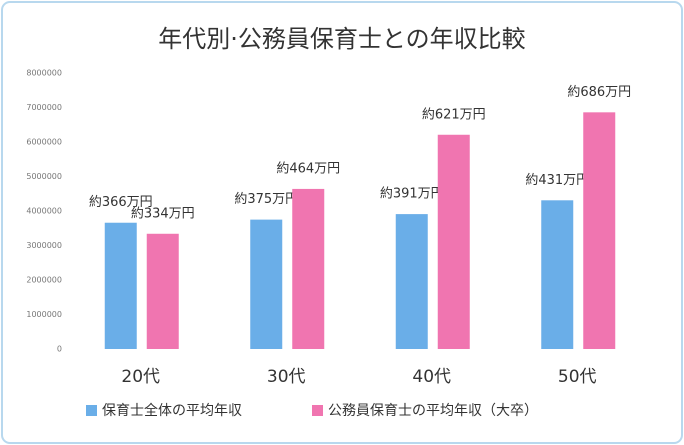 Image resolution: width=684 pixels, height=445 pixels. I want to click on chart-title: 年代別·公務員保育士との年収比較, so click(341, 39).